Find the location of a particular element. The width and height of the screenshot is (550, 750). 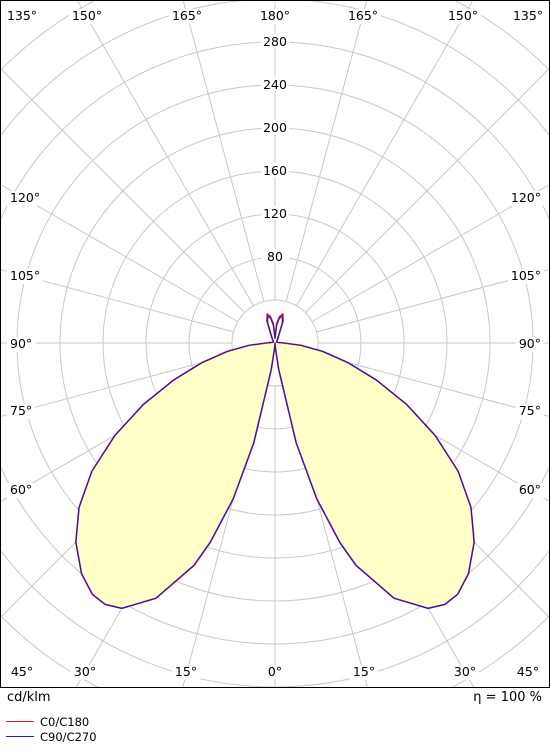

radial-tick-label: 240 is located at coordinates (275, 84).